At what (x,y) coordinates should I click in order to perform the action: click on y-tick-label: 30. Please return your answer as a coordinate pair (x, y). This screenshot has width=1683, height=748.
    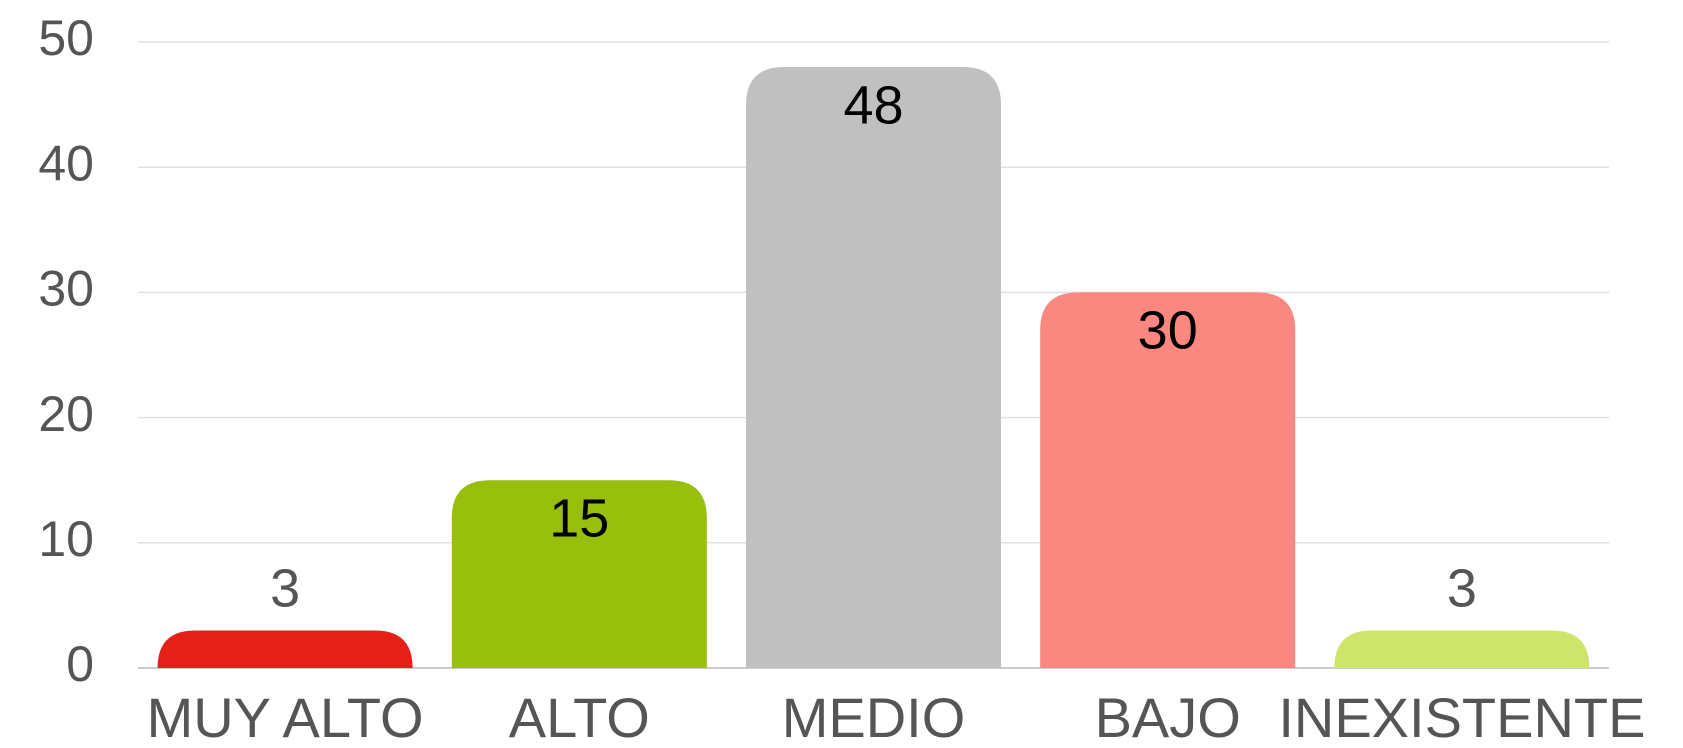
    Looking at the image, I should click on (66, 289).